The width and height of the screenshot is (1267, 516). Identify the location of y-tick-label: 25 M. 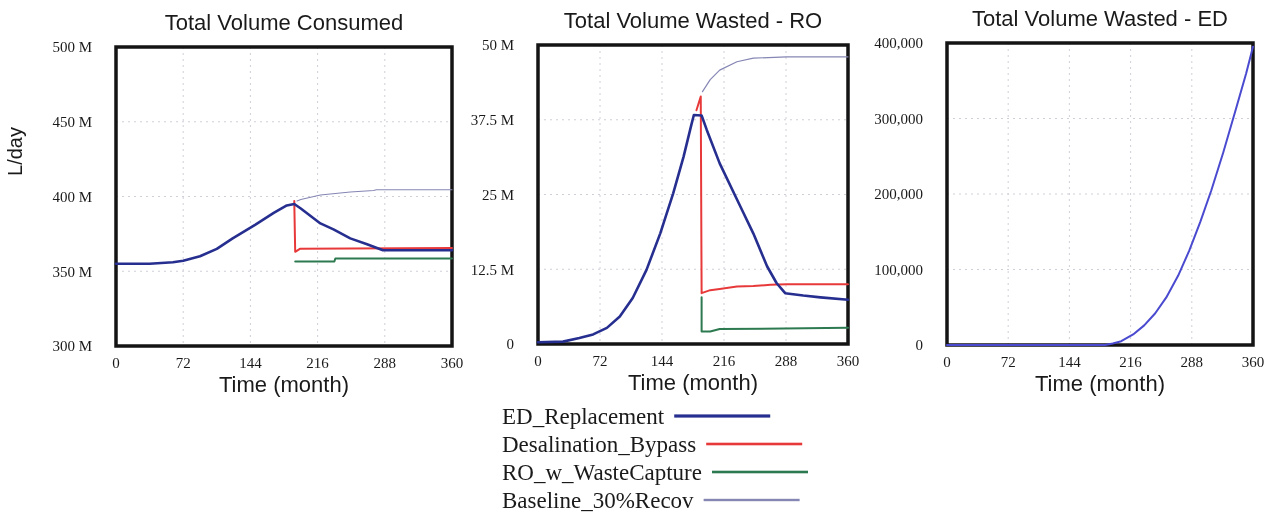
(497, 194).